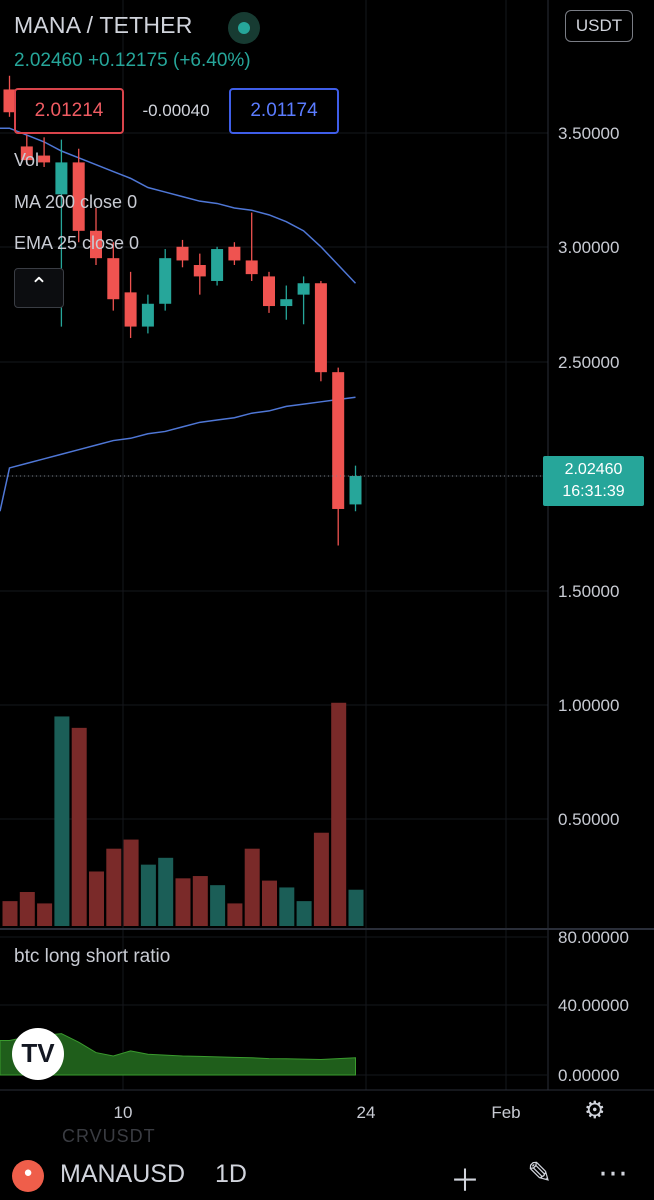  Describe the element at coordinates (178, 454) in the screenshot. I see `ma200-line` at that location.